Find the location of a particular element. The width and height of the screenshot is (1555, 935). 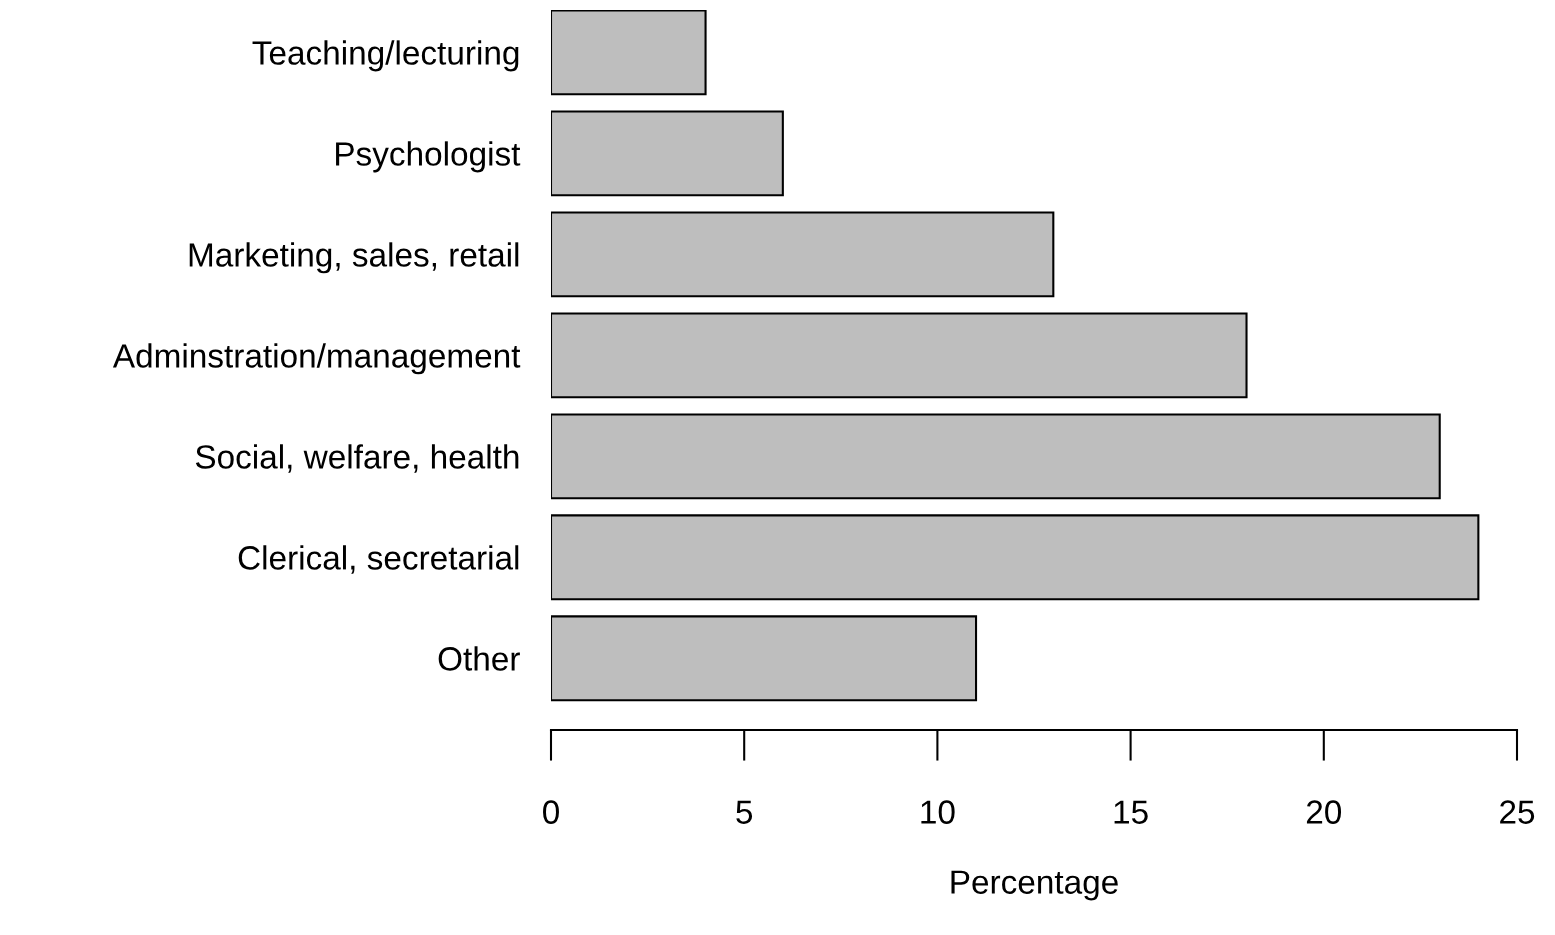

x-tick-label: 10 is located at coordinates (938, 812).